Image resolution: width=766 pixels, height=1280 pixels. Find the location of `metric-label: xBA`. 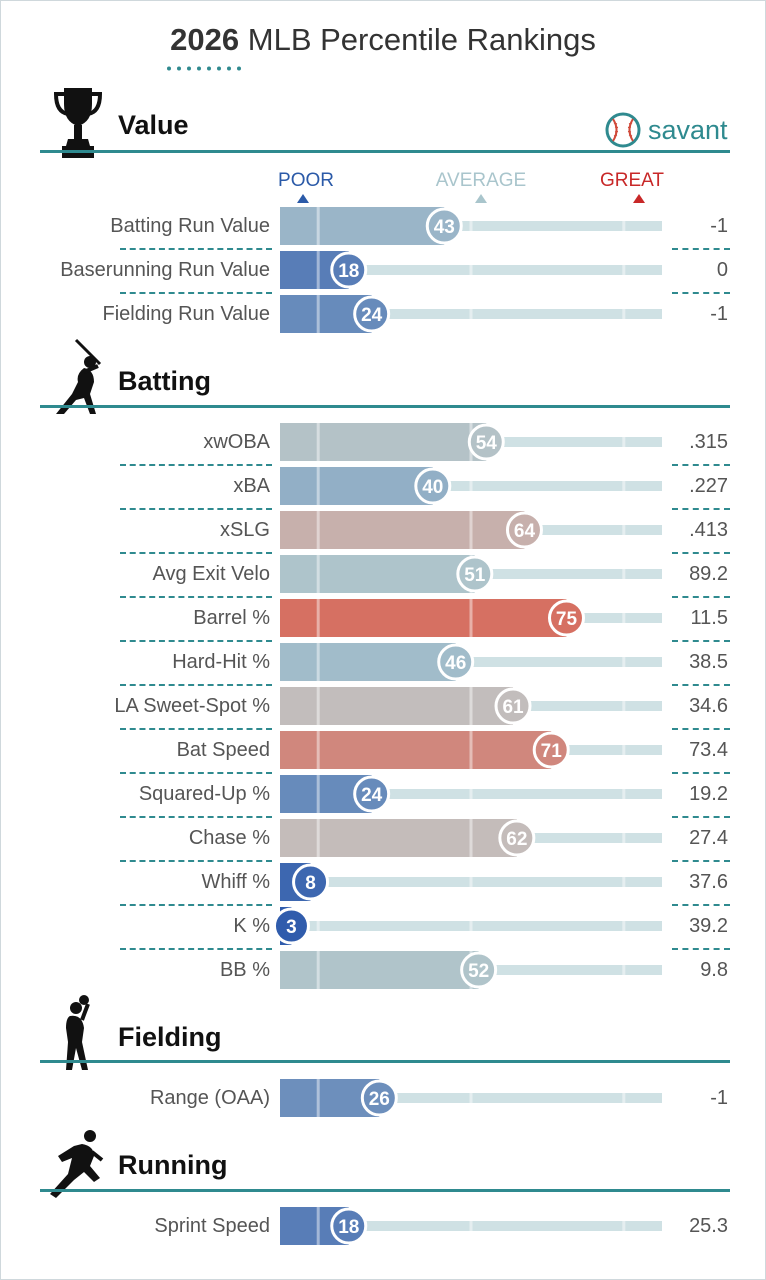

metric-label: xBA is located at coordinates (251, 486).